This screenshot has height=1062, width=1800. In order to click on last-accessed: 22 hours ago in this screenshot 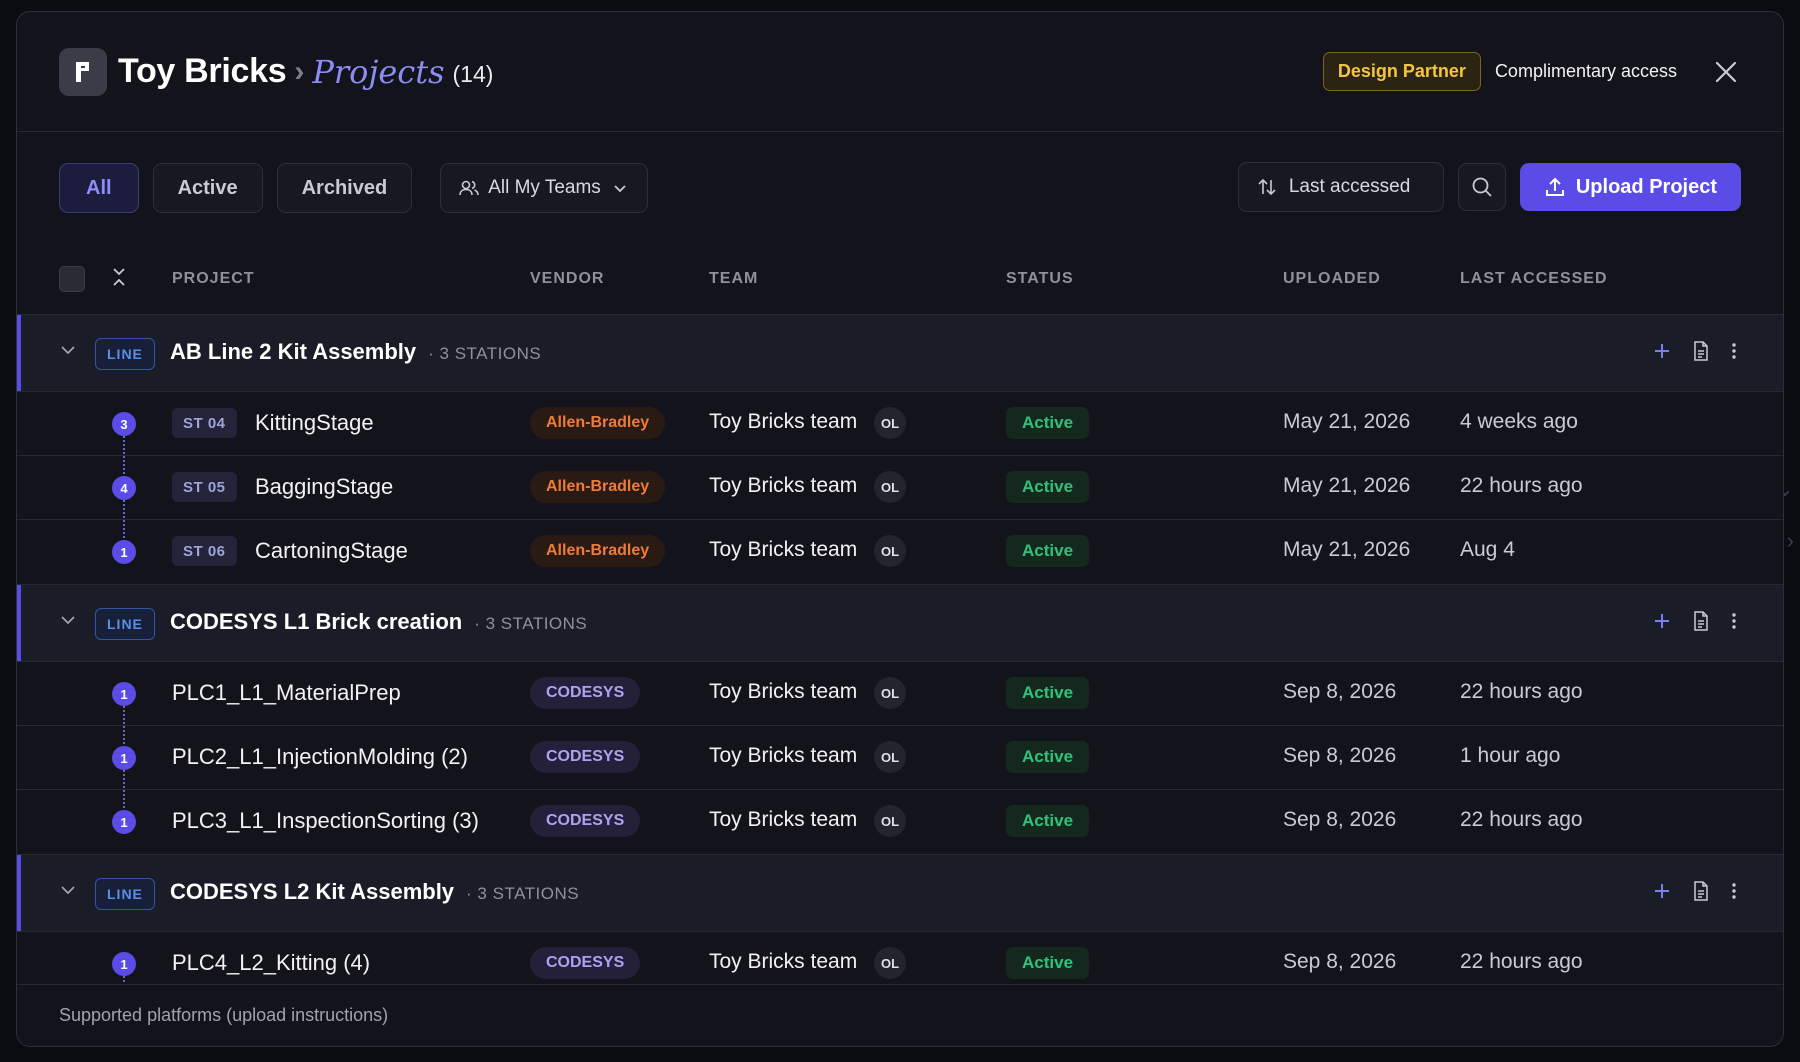, I will do `click(1521, 691)`.